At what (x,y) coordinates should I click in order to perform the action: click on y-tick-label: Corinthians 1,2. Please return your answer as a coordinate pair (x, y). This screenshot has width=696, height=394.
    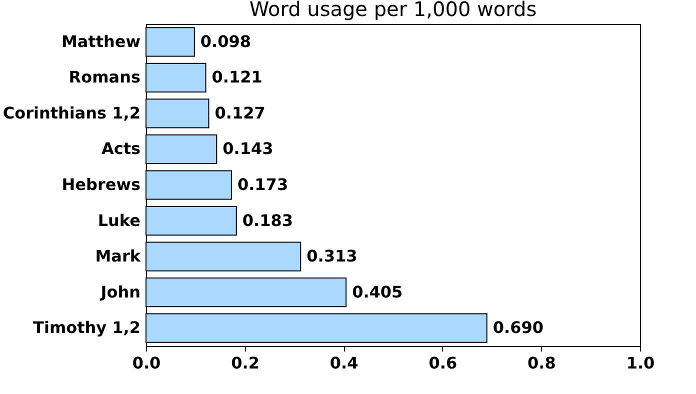
    Looking at the image, I should click on (71, 112).